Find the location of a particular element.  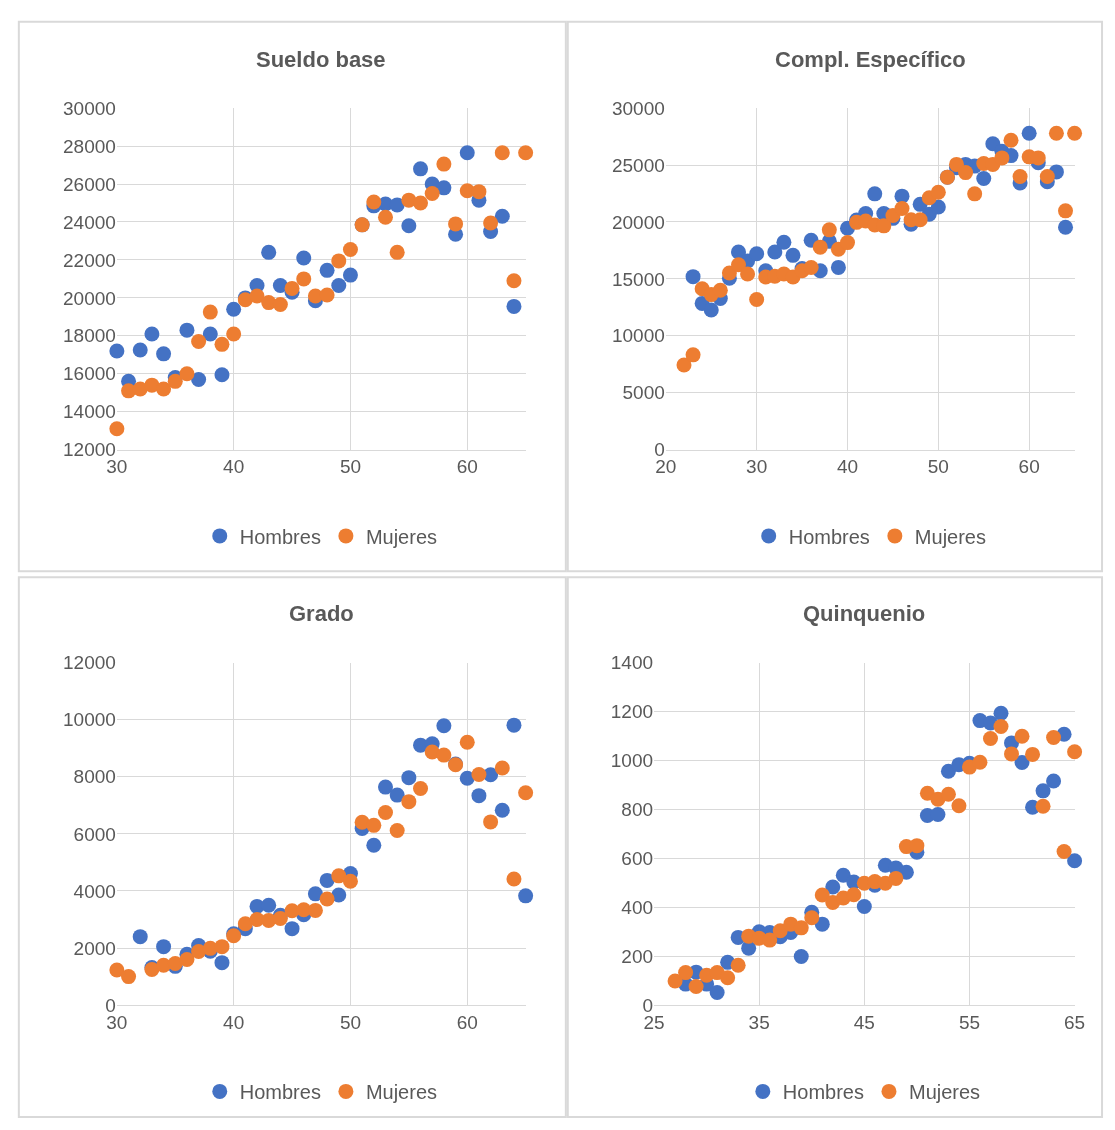

x-tick-label: 30 is located at coordinates (757, 467).